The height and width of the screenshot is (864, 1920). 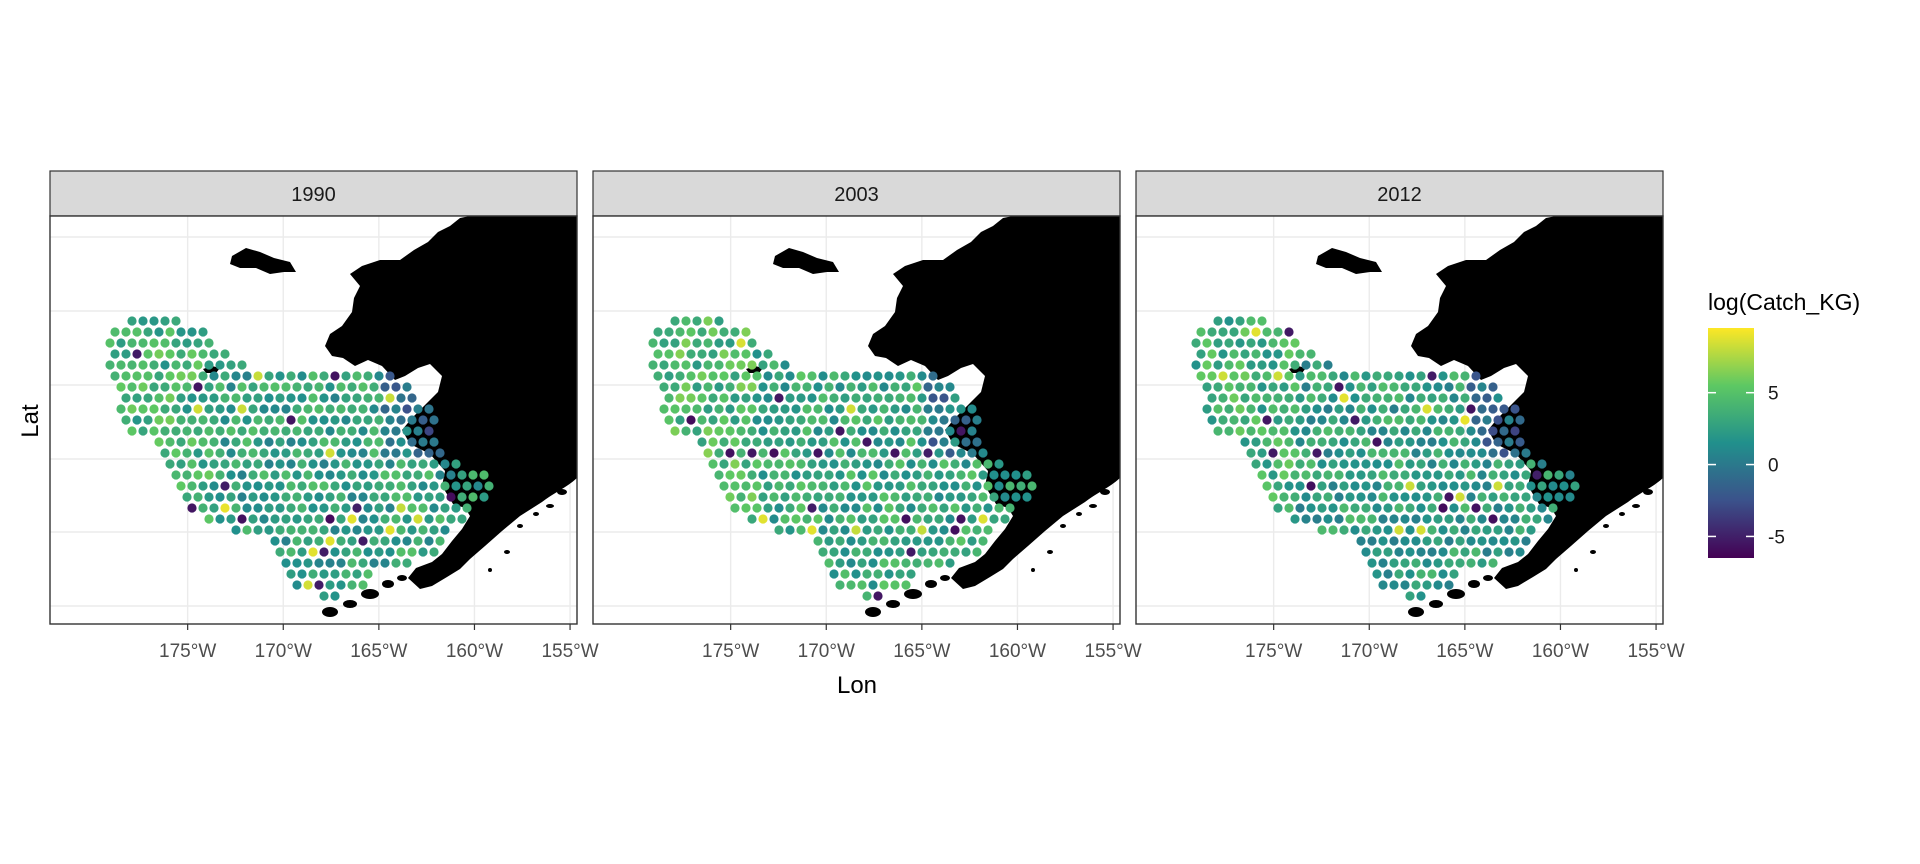 I want to click on station-points, so click(x=299, y=458).